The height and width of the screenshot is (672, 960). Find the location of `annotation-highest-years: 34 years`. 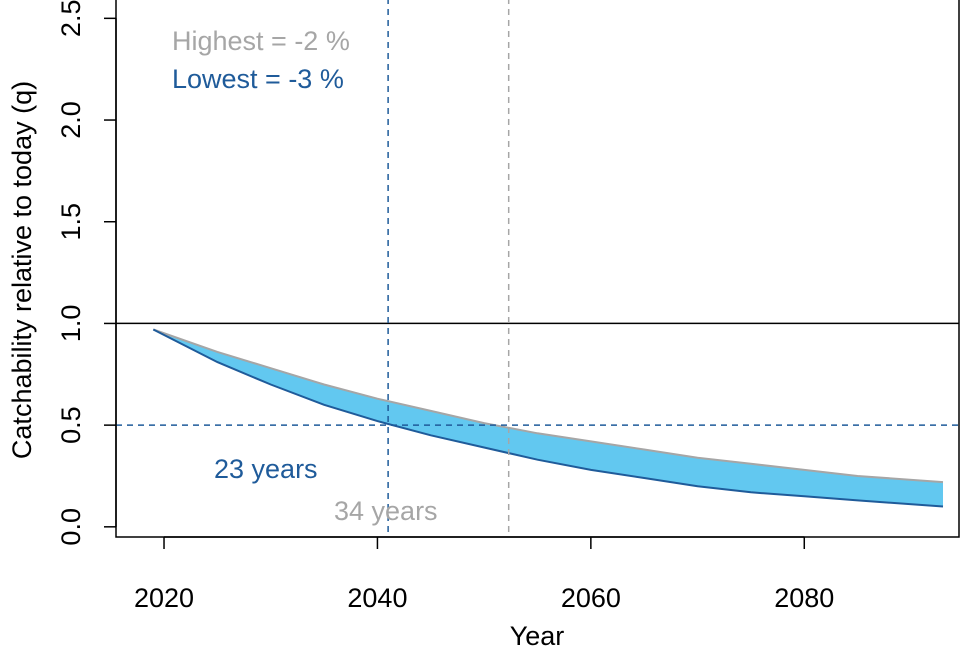

annotation-highest-years: 34 years is located at coordinates (386, 511).